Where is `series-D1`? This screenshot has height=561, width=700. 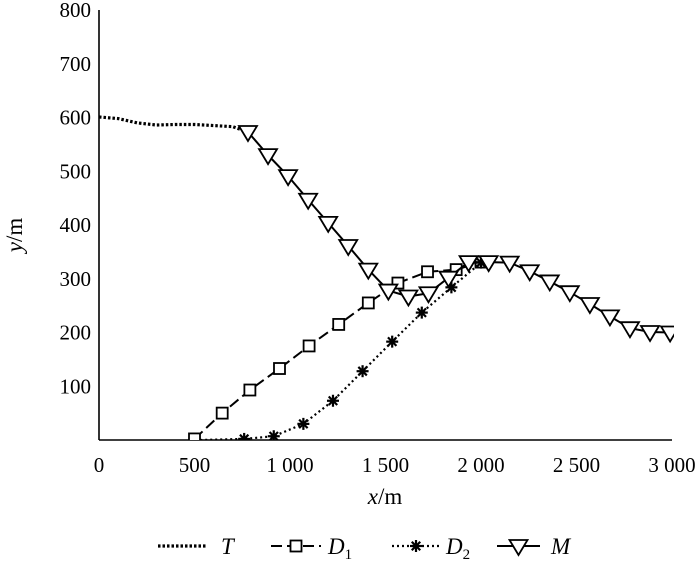
series-D1 is located at coordinates (338, 347).